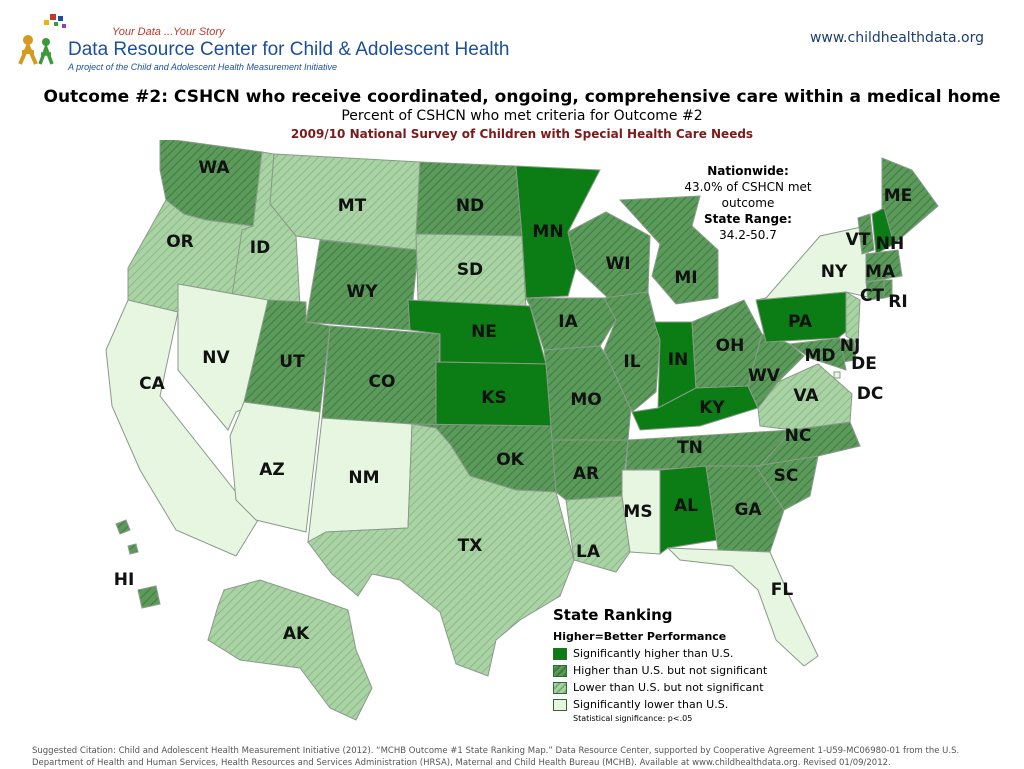 This screenshot has height=769, width=1024. Describe the element at coordinates (470, 270) in the screenshot. I see `state-label-sd: SD` at that location.